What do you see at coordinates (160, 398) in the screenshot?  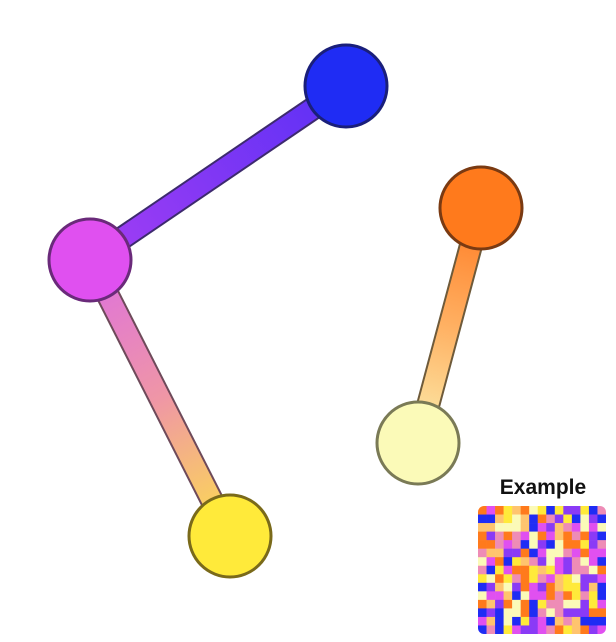 I see `edge-magenta-yellow` at bounding box center [160, 398].